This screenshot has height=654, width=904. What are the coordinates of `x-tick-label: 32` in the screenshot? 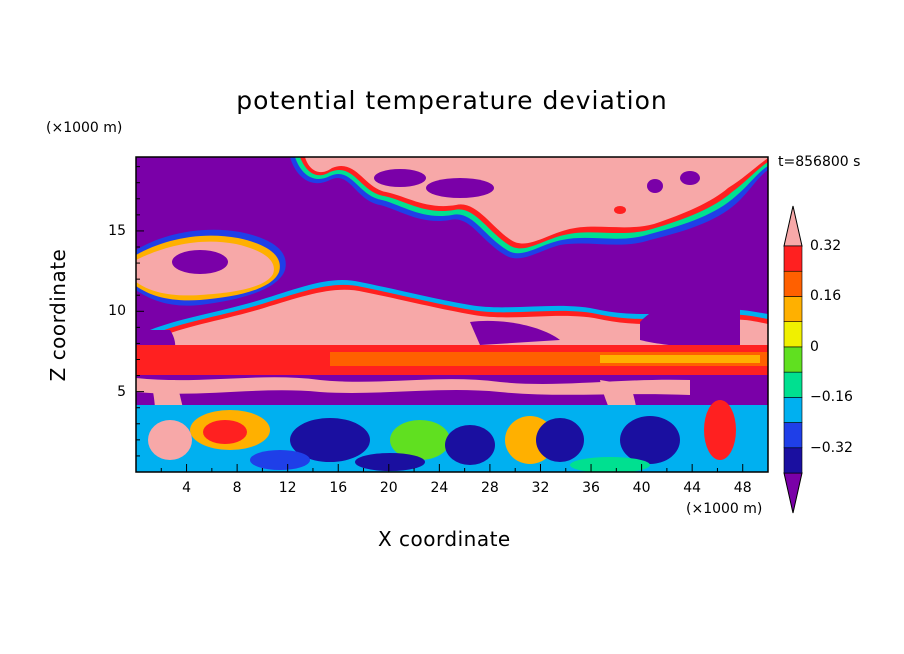 It's located at (540, 488).